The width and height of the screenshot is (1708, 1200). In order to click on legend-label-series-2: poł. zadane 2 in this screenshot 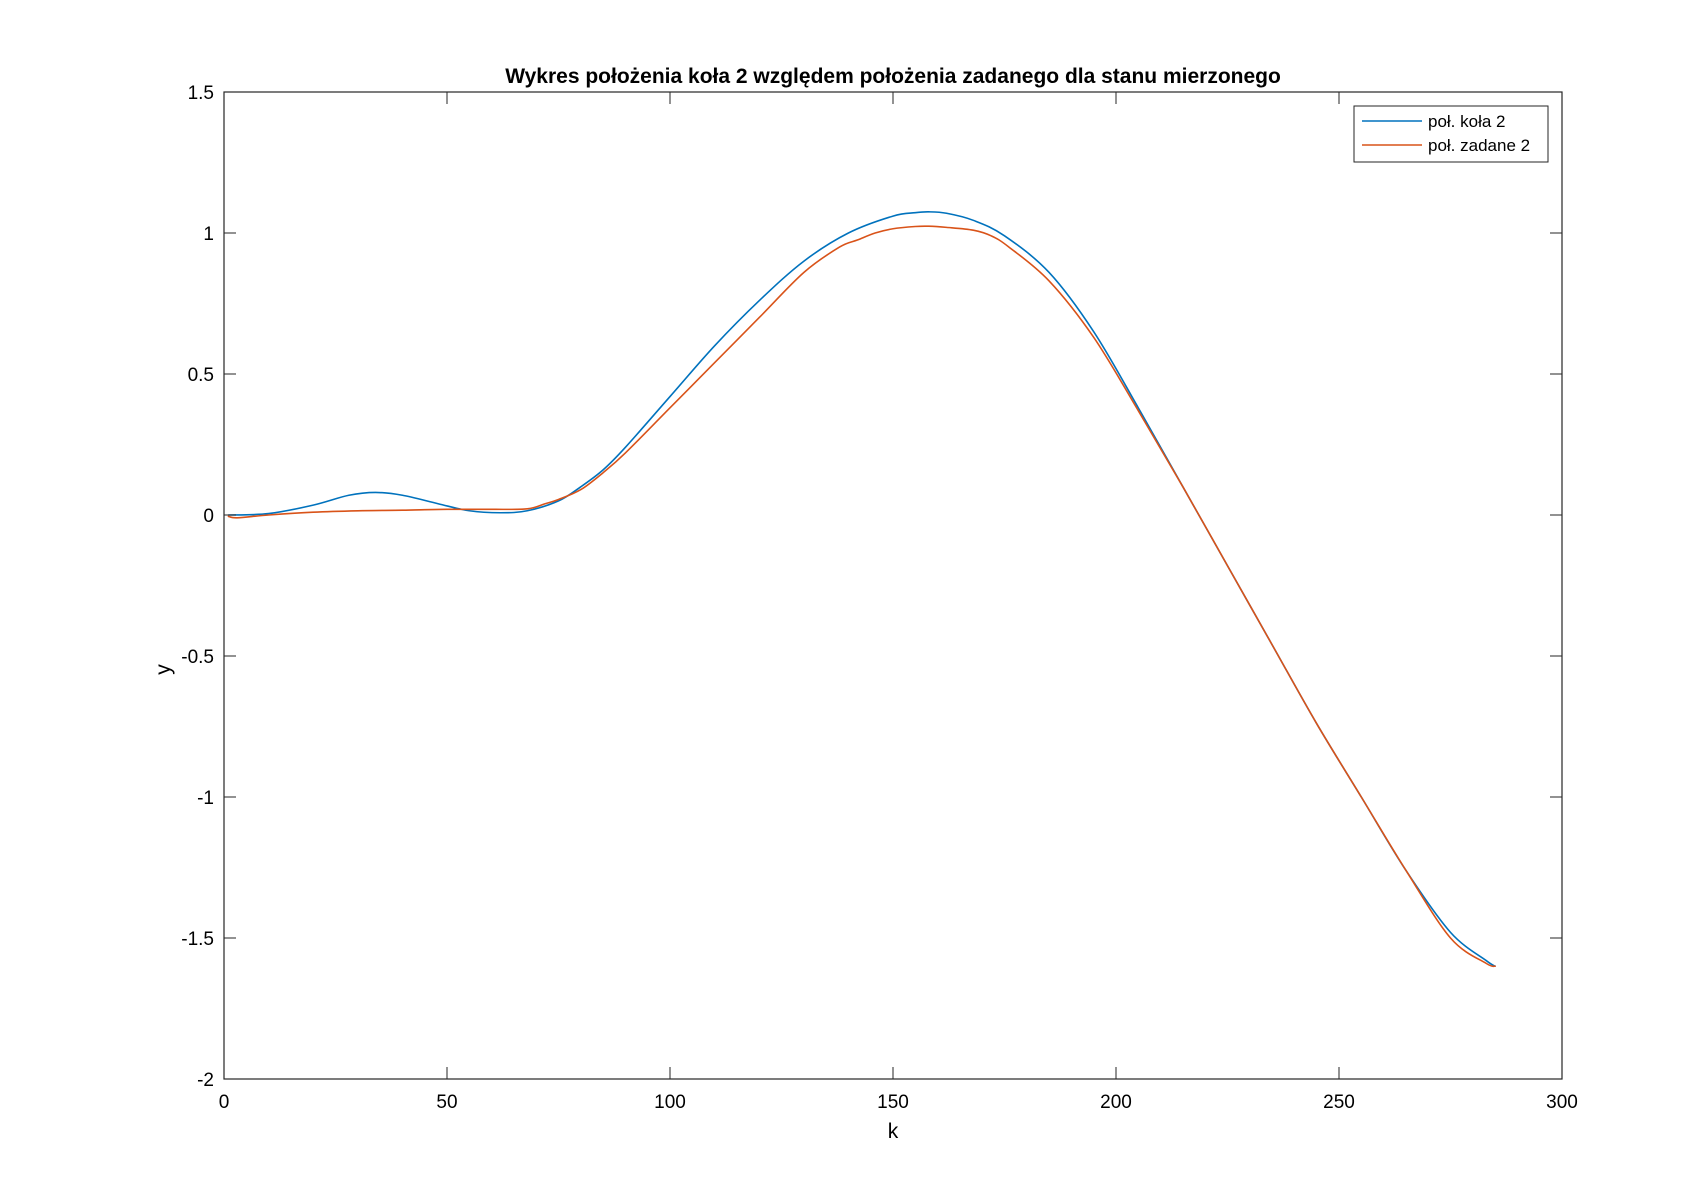, I will do `click(1479, 145)`.